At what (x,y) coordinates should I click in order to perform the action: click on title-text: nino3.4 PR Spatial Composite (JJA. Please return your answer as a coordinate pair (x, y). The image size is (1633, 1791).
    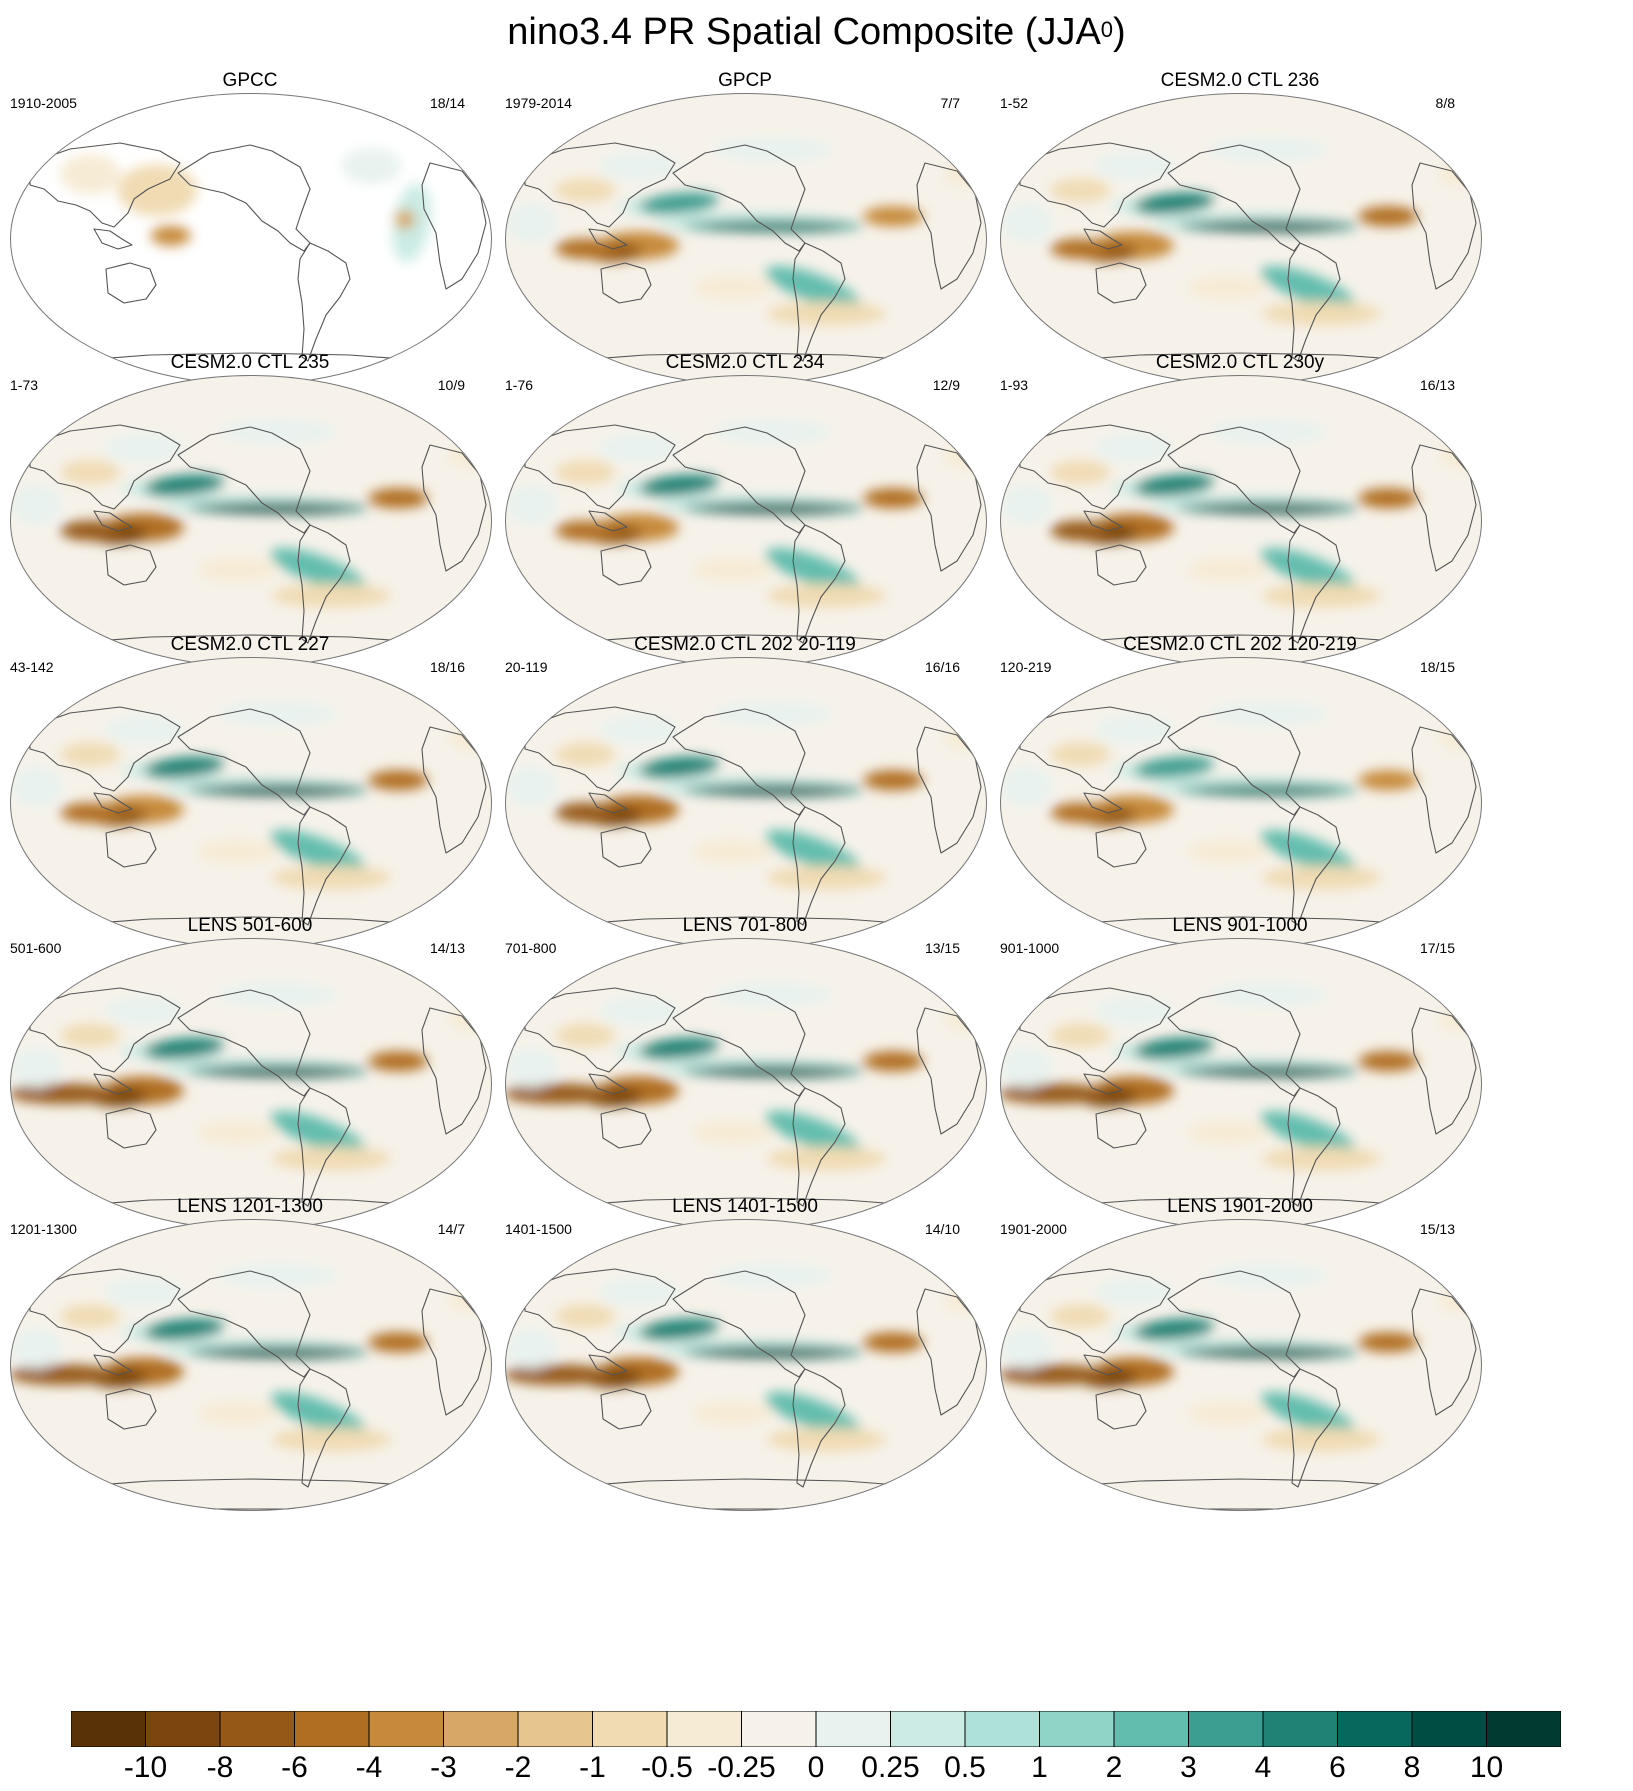
    Looking at the image, I should click on (804, 32).